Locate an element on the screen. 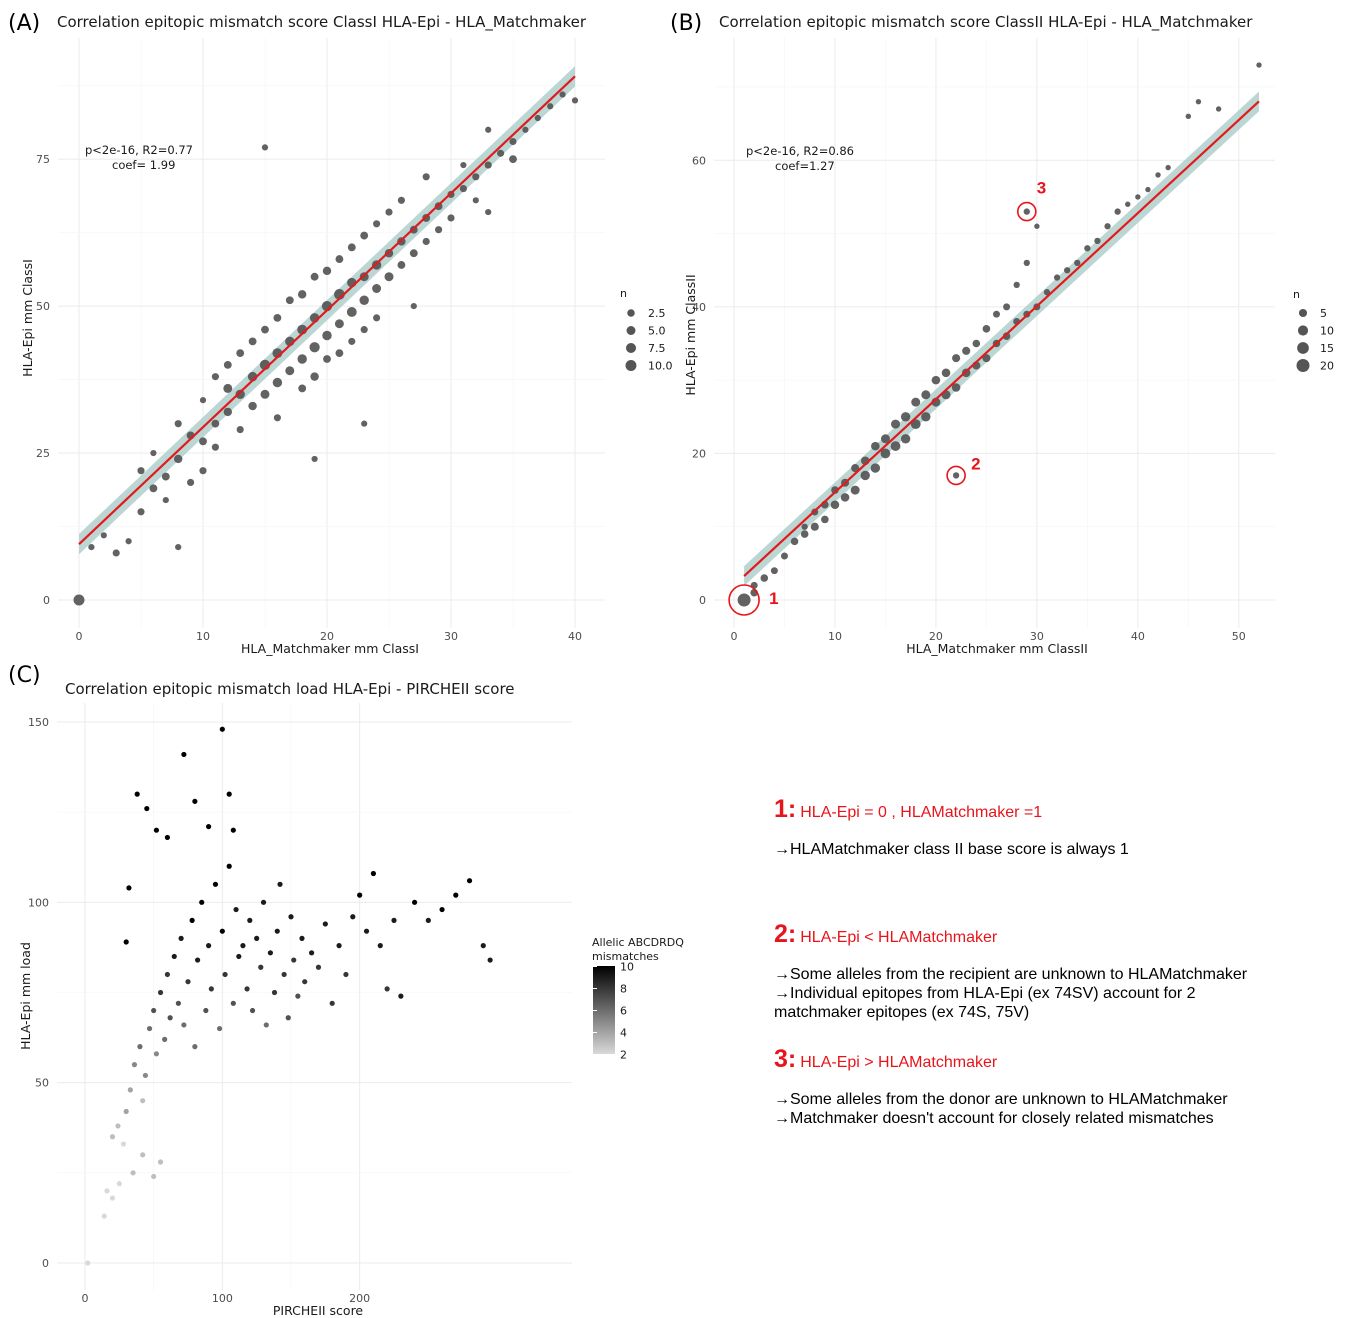 The height and width of the screenshot is (1318, 1346). note-2-heading: 2: HLA-Epi < HLAMatchmaker is located at coordinates (1054, 934).